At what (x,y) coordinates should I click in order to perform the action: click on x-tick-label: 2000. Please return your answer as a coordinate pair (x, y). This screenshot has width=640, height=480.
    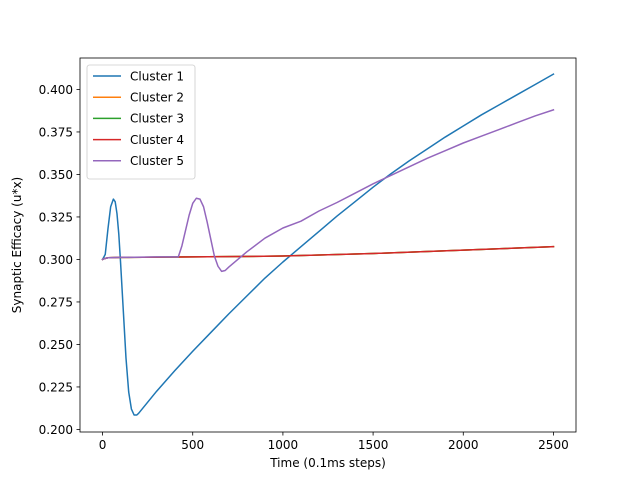
    Looking at the image, I should click on (463, 445).